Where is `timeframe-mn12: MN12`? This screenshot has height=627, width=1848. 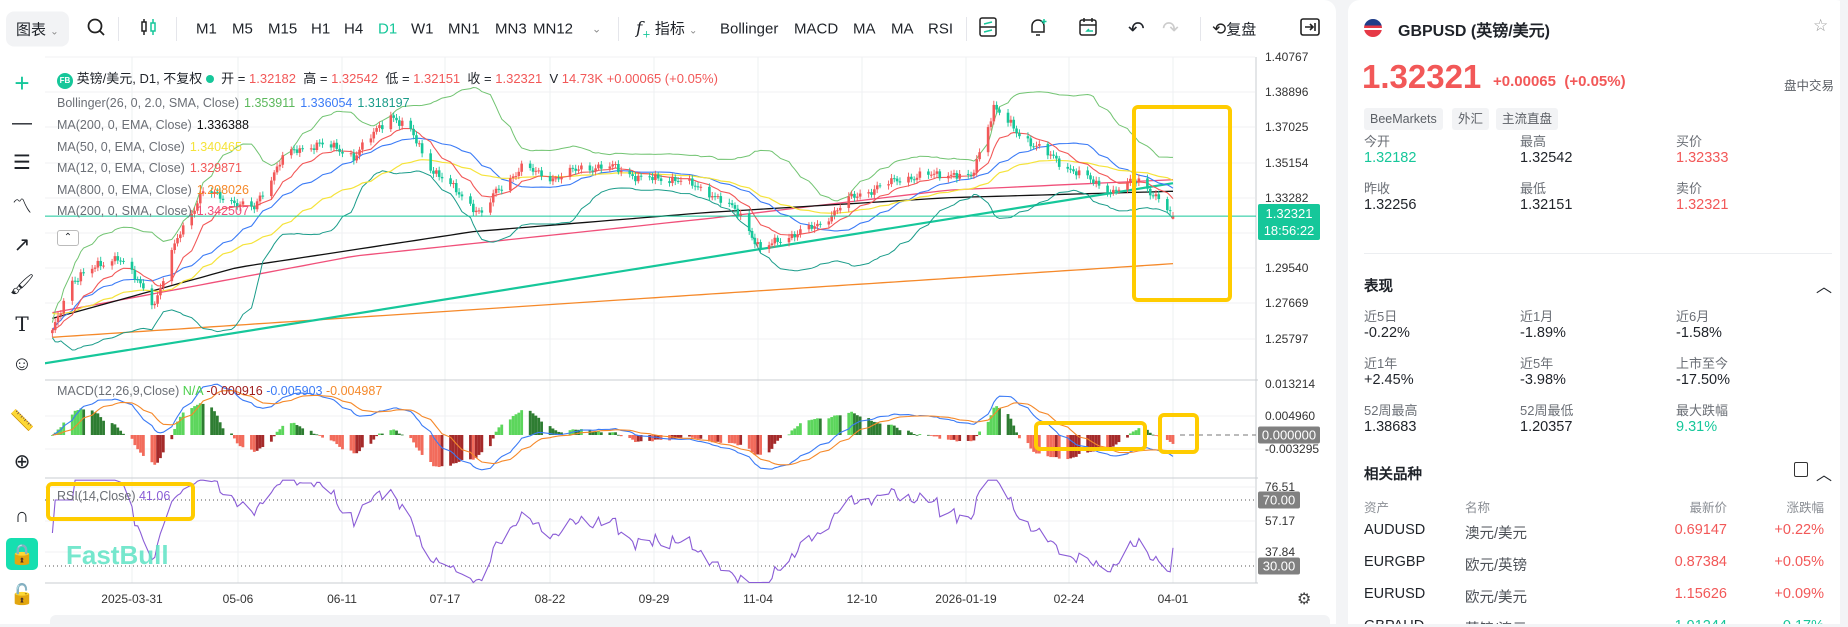
timeframe-mn12: MN12 is located at coordinates (553, 29).